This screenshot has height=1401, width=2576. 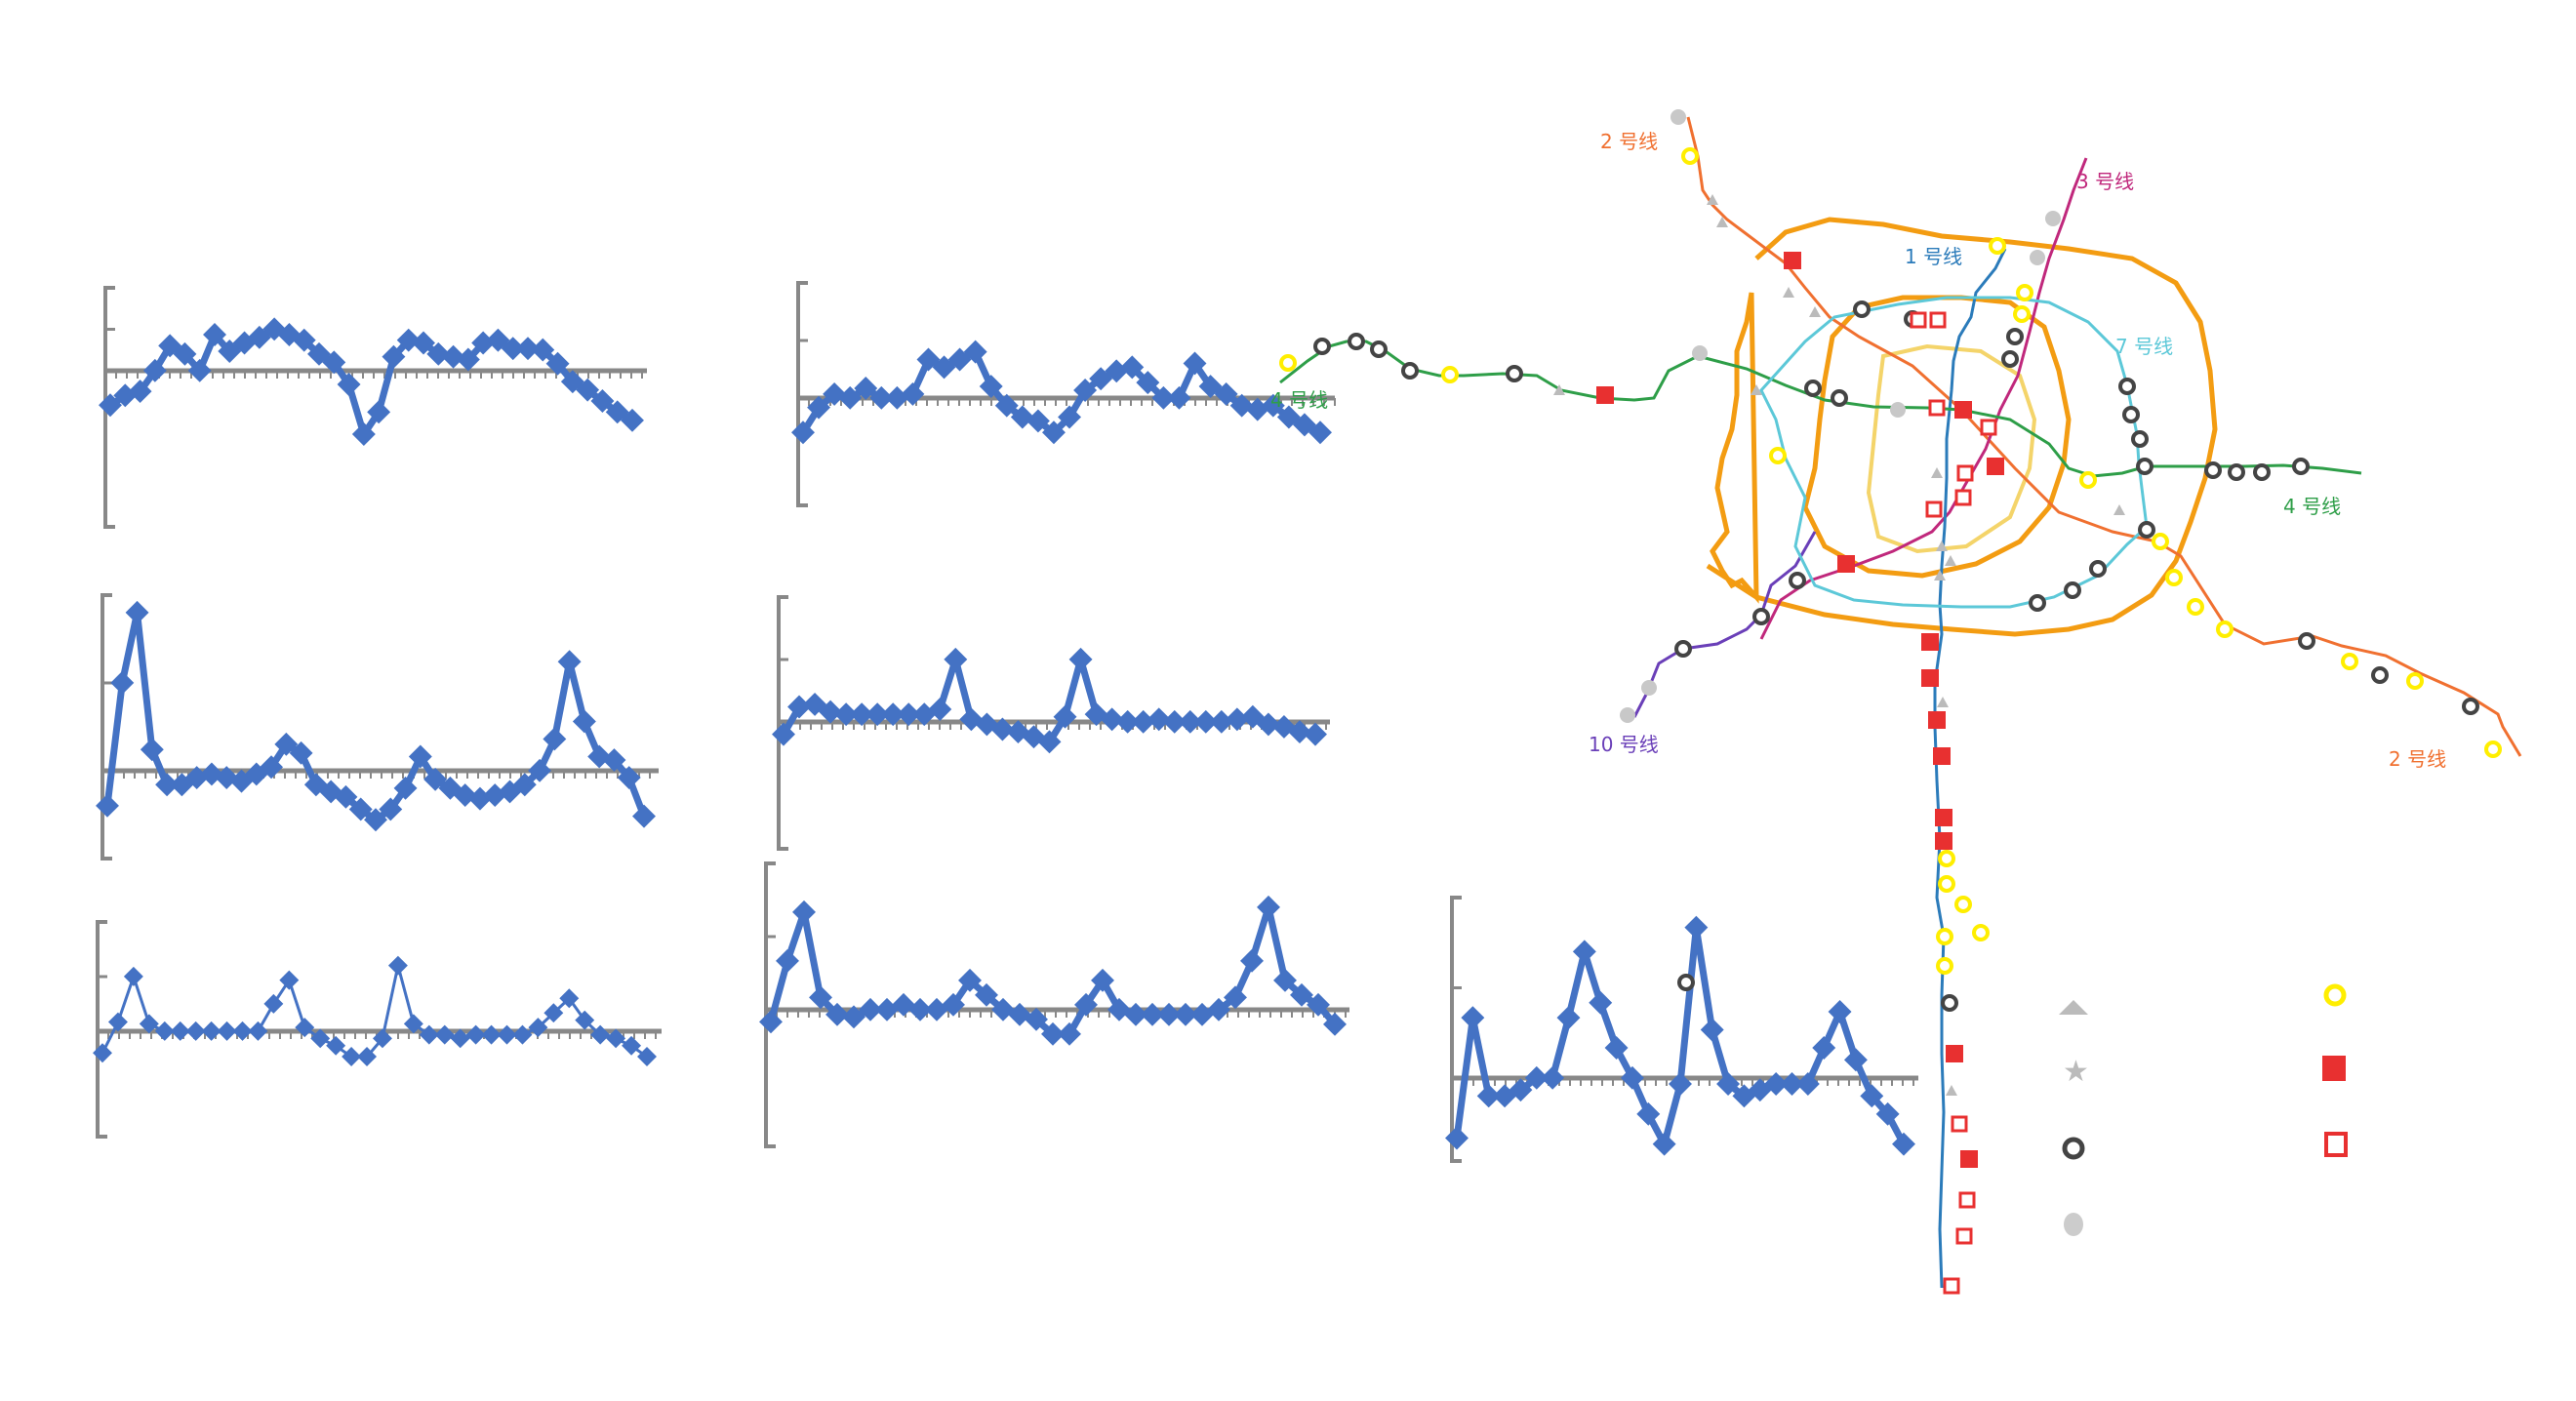 What do you see at coordinates (2076, 1072) in the screenshot?
I see `grey-star-icon: ★` at bounding box center [2076, 1072].